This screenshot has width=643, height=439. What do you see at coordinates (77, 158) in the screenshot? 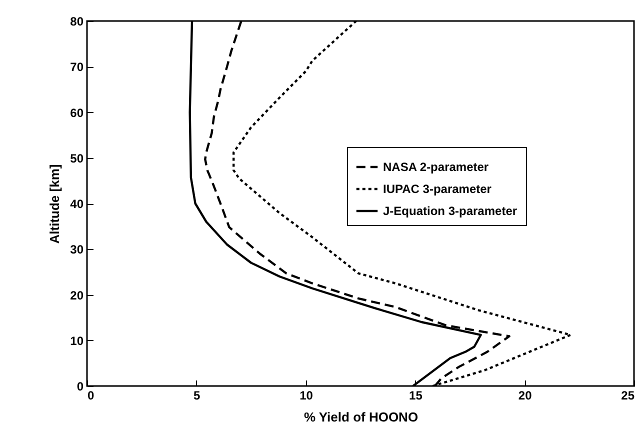
I see `y-tick-label: 50` at bounding box center [77, 158].